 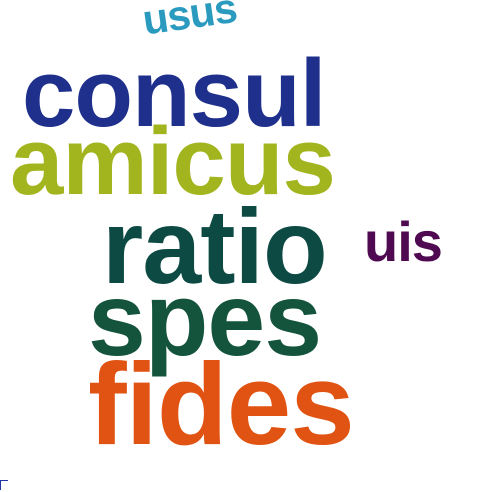 What do you see at coordinates (403, 241) in the screenshot?
I see `word-uis: uis` at bounding box center [403, 241].